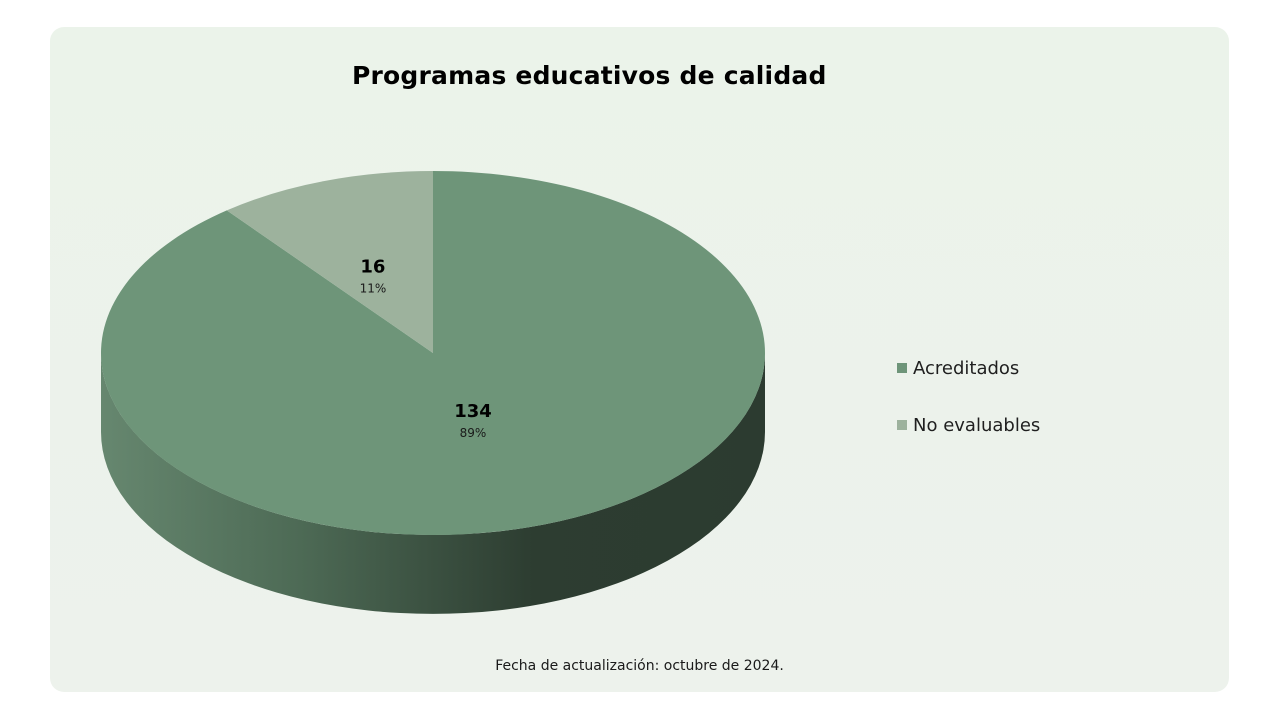 The width and height of the screenshot is (1280, 720). I want to click on value-label-acreditados: 134, so click(473, 411).